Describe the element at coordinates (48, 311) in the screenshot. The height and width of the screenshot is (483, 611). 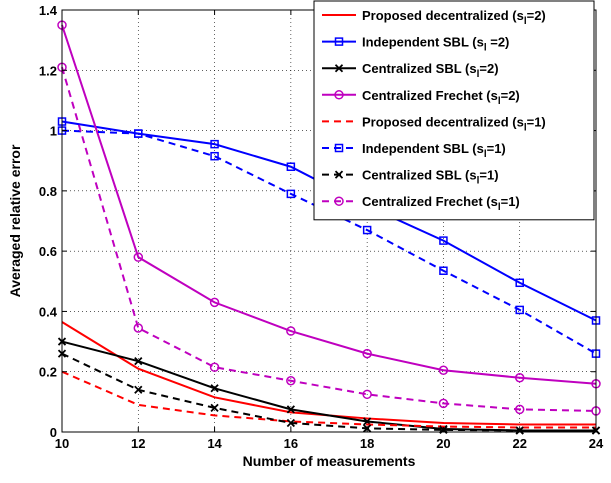
I see `y-tick-label: 0.4` at that location.